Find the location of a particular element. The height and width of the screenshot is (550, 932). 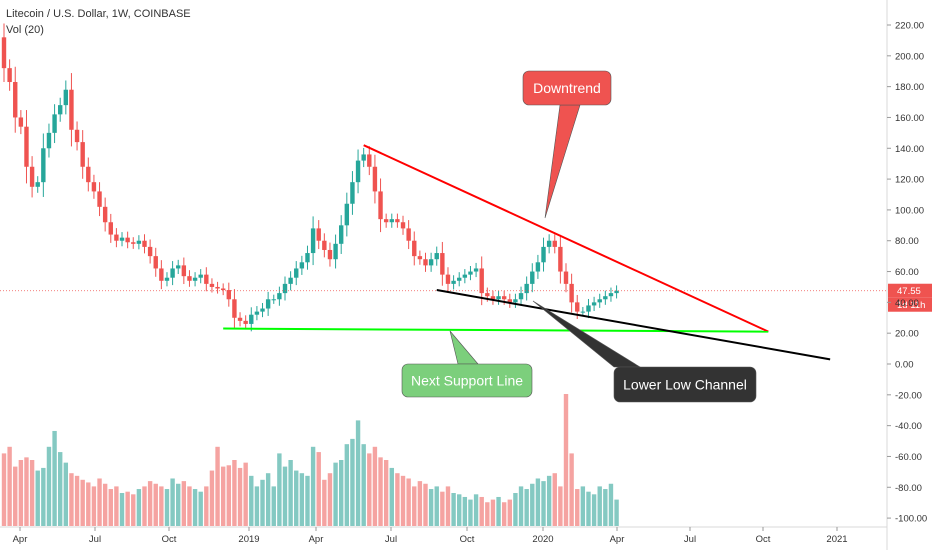

downtrend-callout: Downtrend is located at coordinates (567, 144).